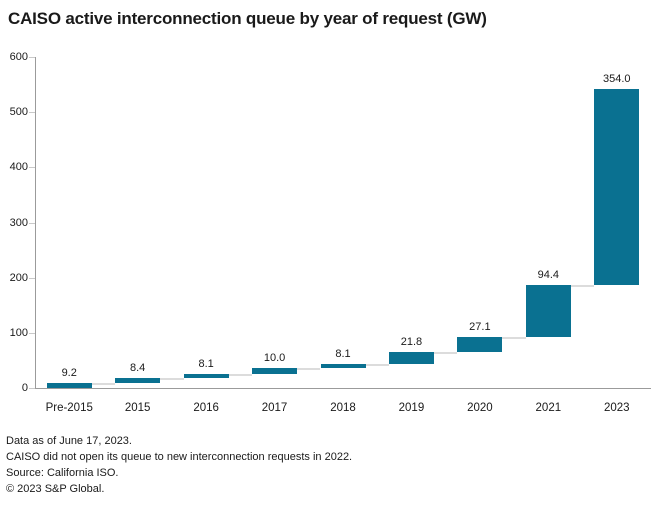 The width and height of the screenshot is (660, 505). What do you see at coordinates (411, 408) in the screenshot?
I see `x-axis-tick-label: 2019` at bounding box center [411, 408].